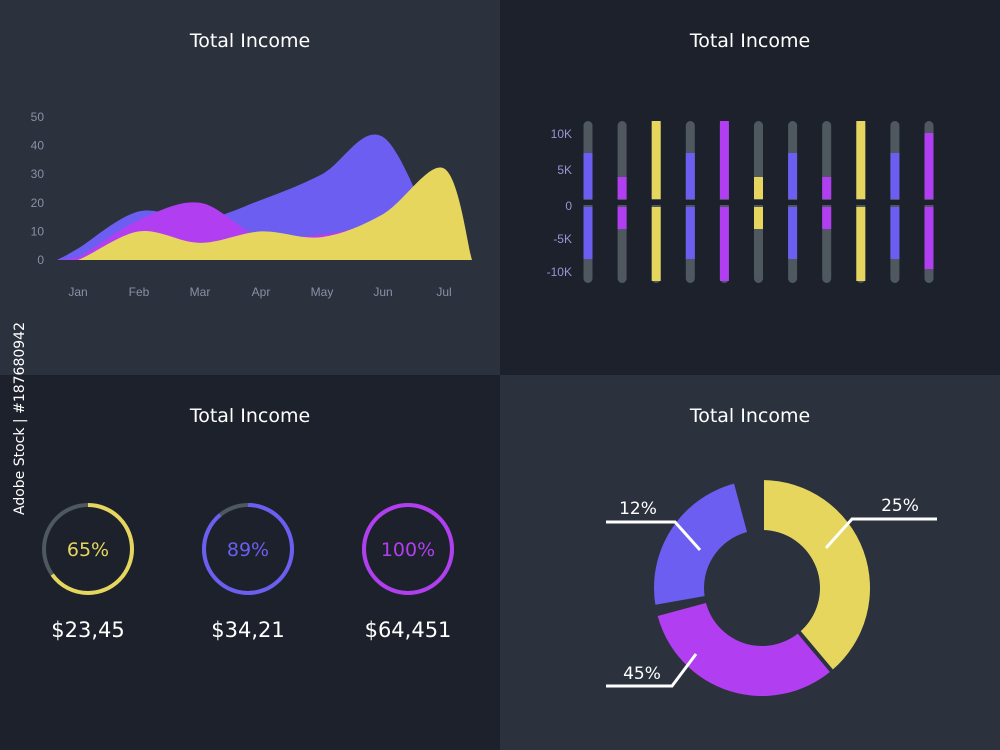 The width and height of the screenshot is (1000, 750). What do you see at coordinates (561, 134) in the screenshot?
I see `bar-y-tick: 10K` at bounding box center [561, 134].